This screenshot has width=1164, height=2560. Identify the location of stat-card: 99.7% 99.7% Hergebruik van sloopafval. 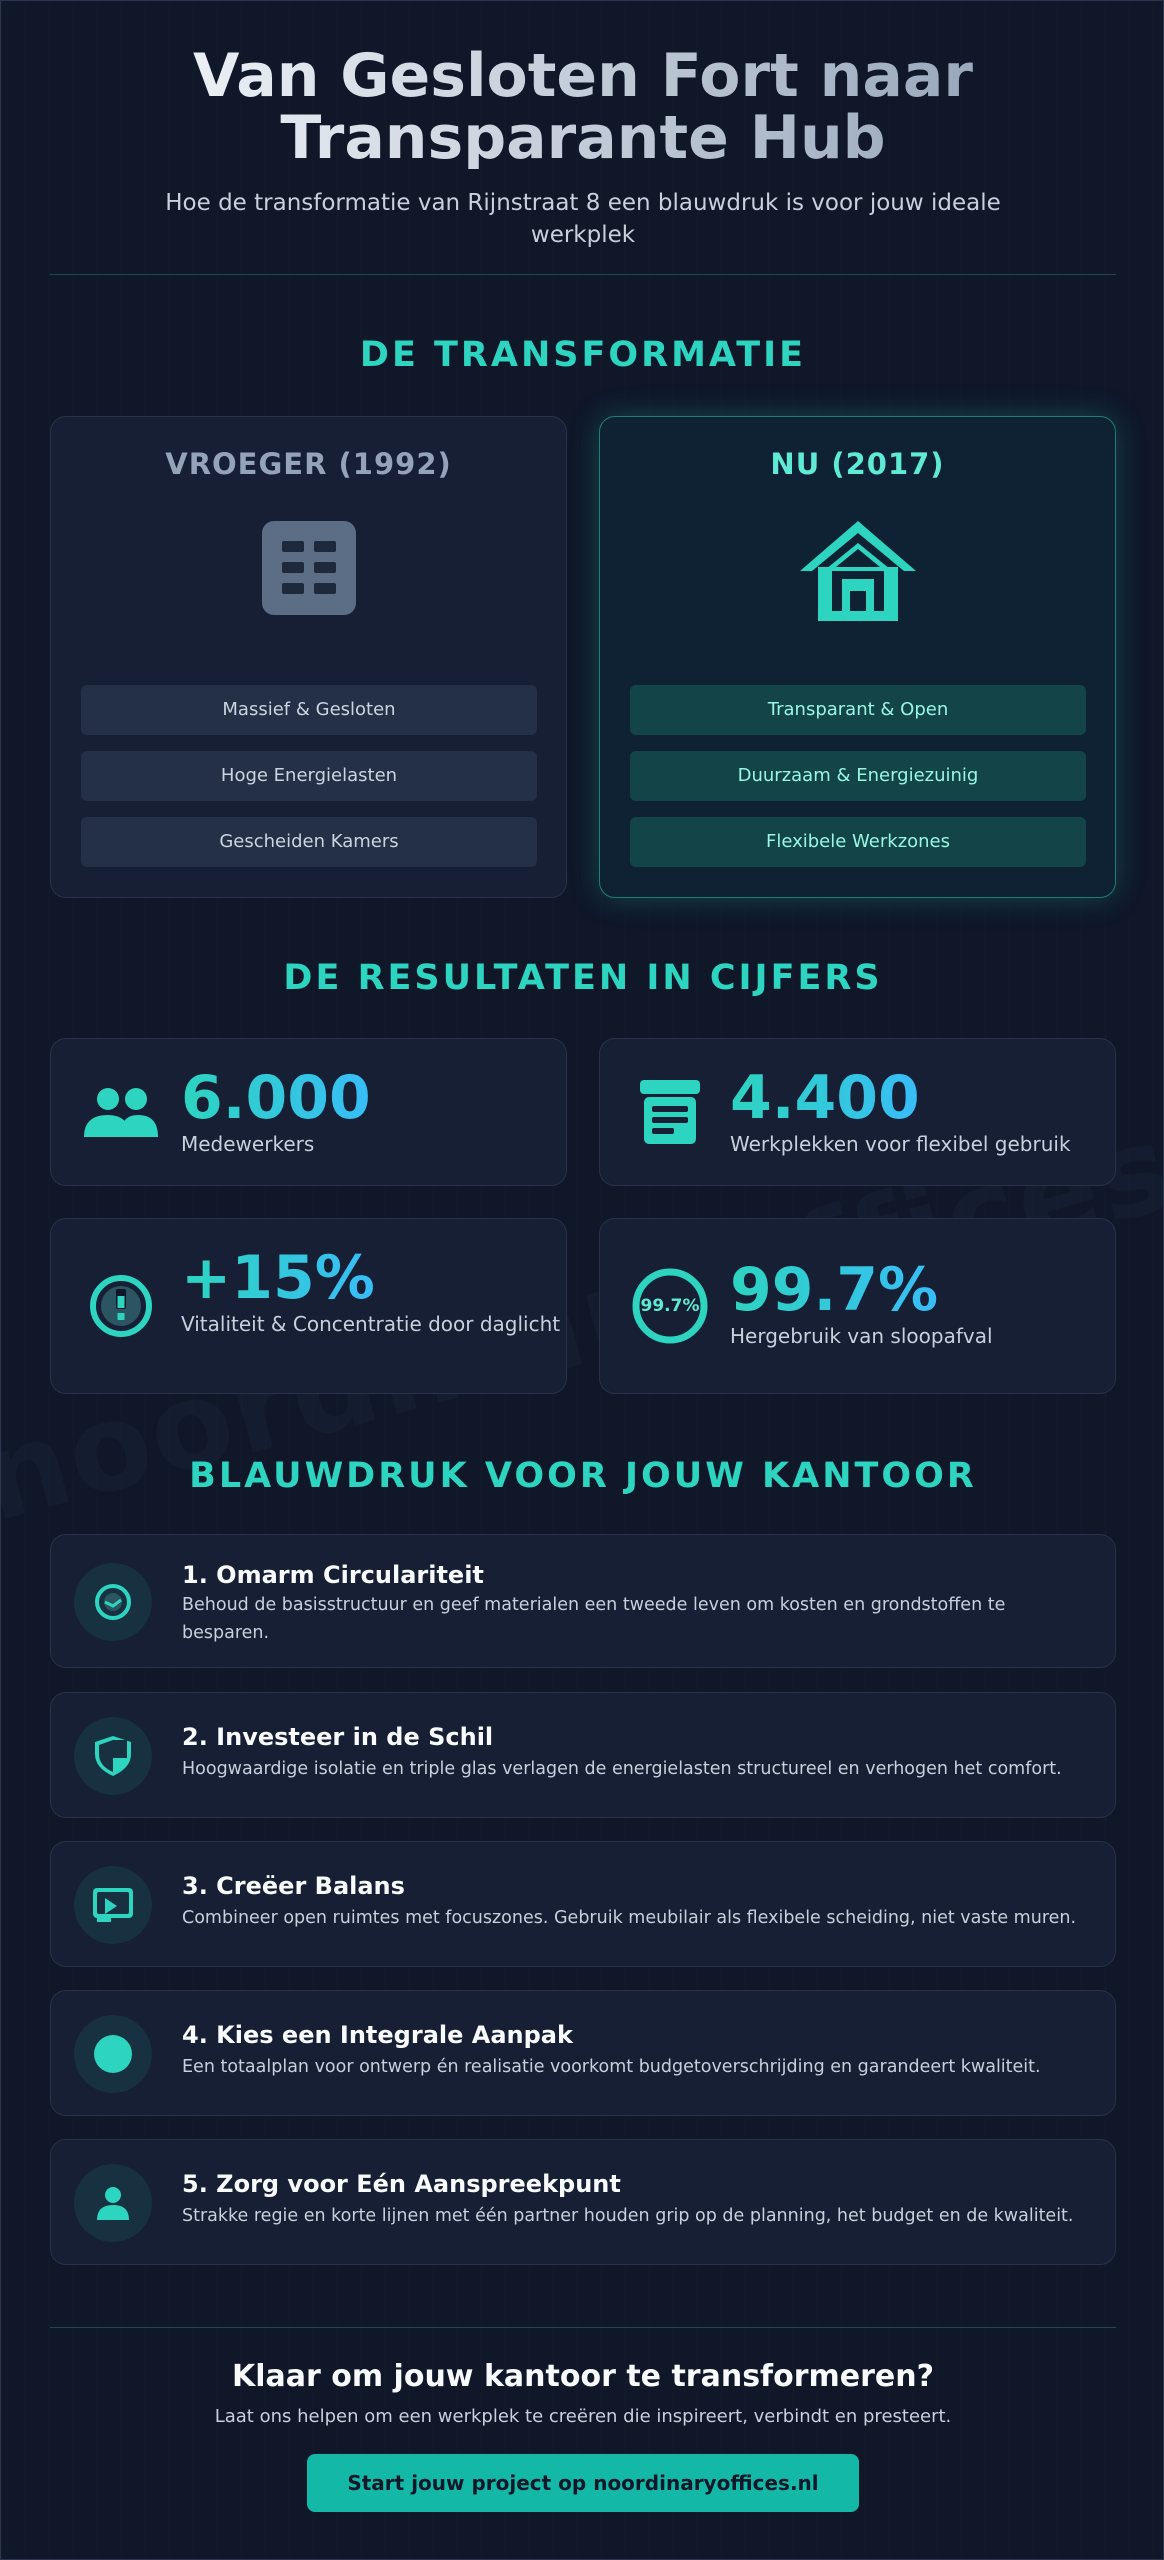
(857, 1306).